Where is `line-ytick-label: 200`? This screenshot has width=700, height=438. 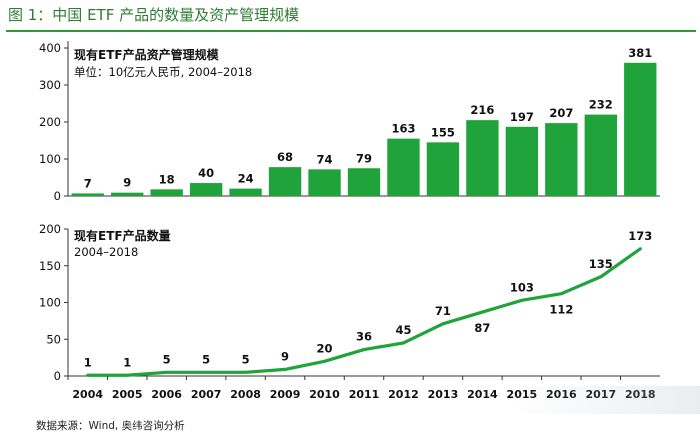
line-ytick-label: 200 is located at coordinates (50, 229).